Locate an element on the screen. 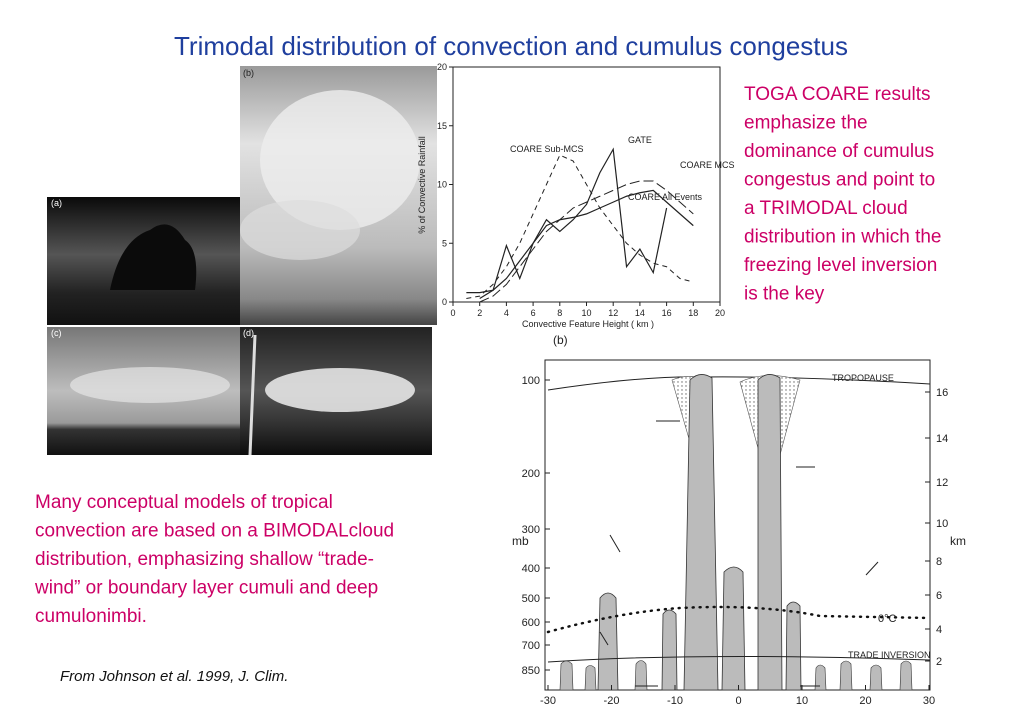 The image size is (1023, 708). x-tick-label: 12 is located at coordinates (613, 313).